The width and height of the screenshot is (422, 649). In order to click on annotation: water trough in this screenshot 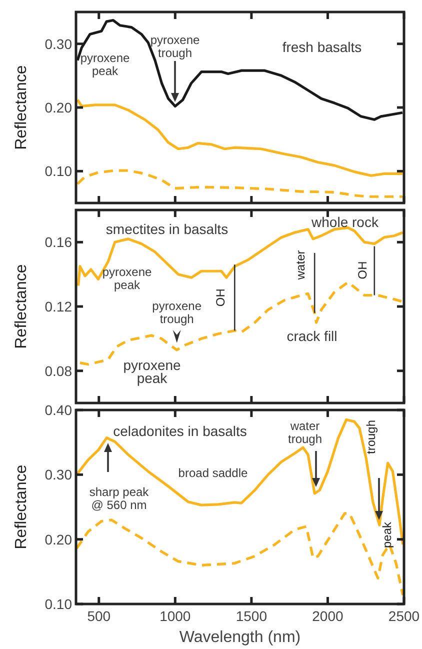, I will do `click(305, 432)`.